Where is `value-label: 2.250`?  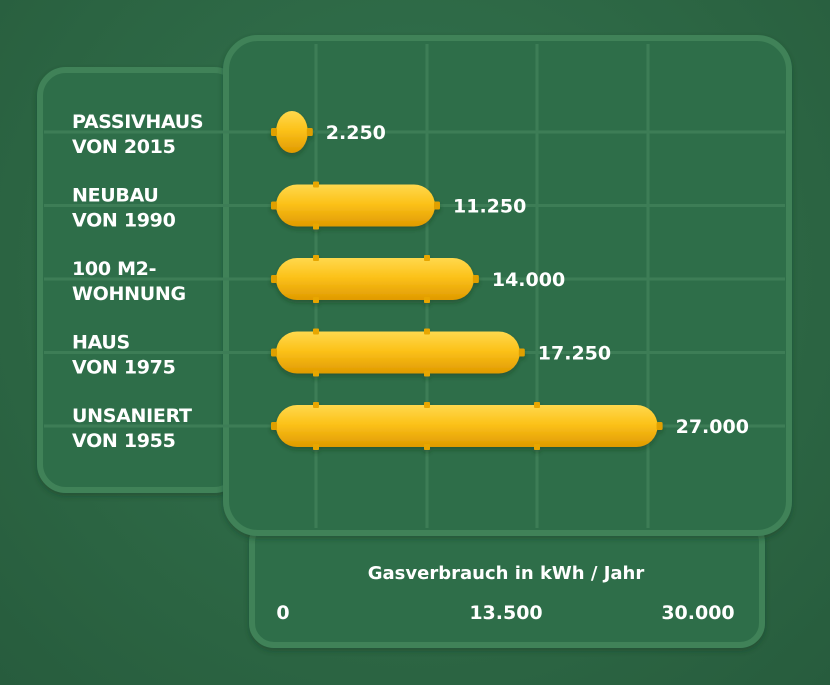 value-label: 2.250 is located at coordinates (356, 133).